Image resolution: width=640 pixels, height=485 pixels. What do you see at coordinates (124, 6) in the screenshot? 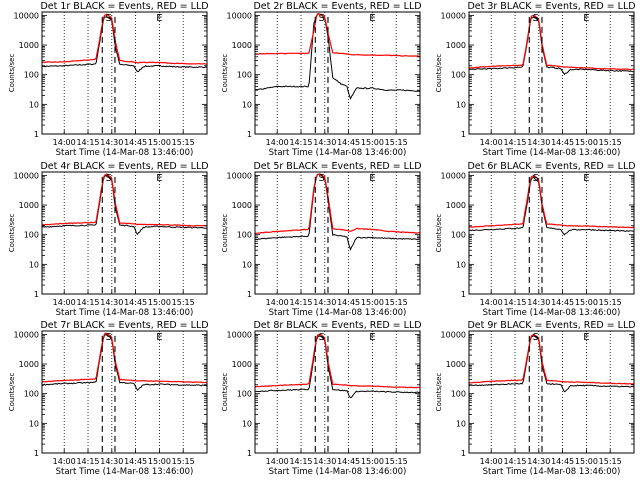
I see `chart-title: Det 1r BLACK = Events, RED = LLD` at bounding box center [124, 6].